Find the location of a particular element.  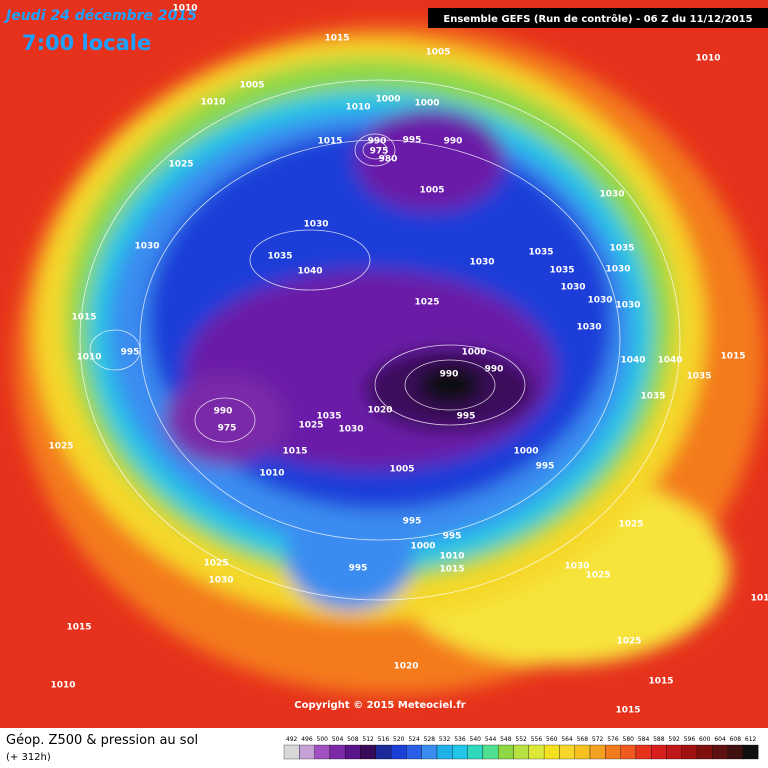

scale-label: 496 is located at coordinates (307, 739).